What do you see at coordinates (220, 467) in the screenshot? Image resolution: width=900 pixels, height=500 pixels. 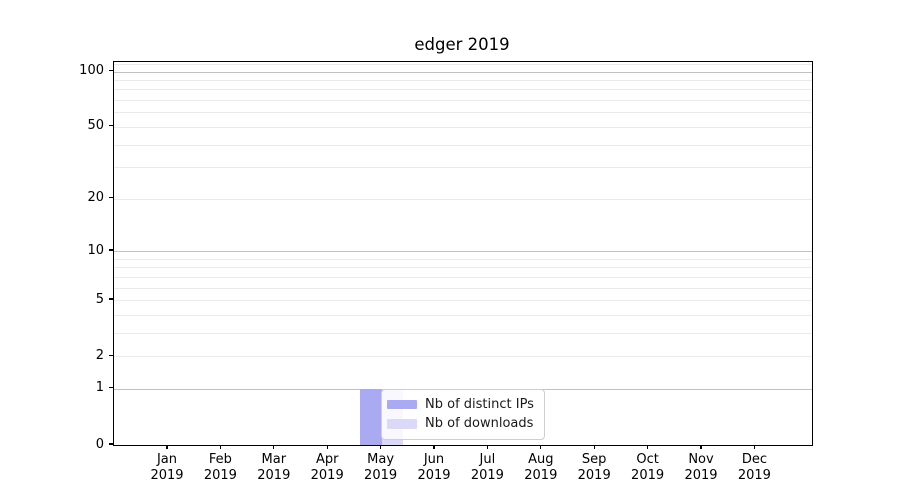 I see `x-tick-label-feb: Feb 2019` at bounding box center [220, 467].